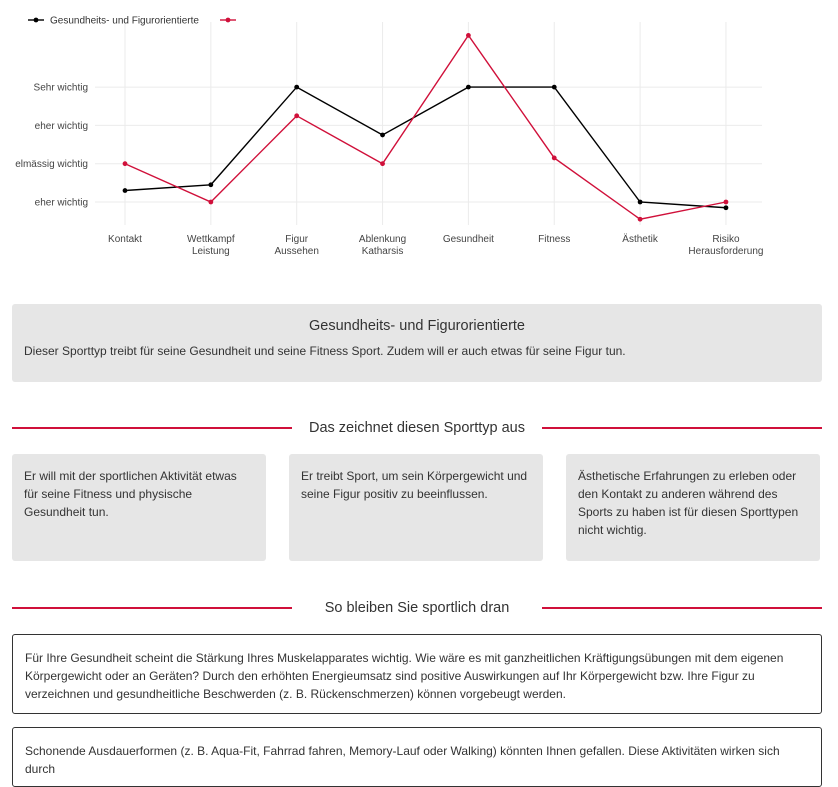  Describe the element at coordinates (211, 239) in the screenshot. I see `x-tick-label-line: Wettkampf` at that location.